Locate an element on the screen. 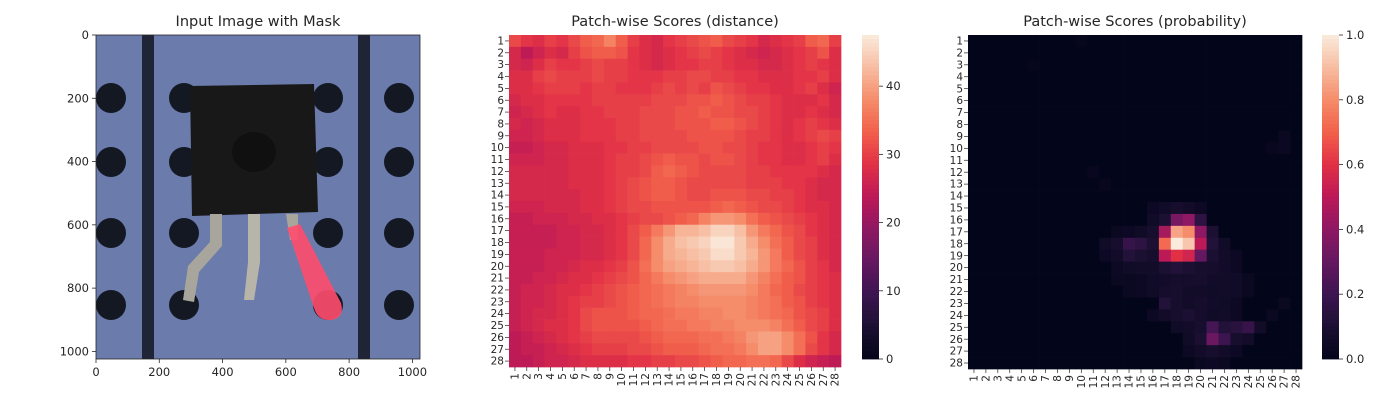 Image resolution: width=1400 pixels, height=400 pixels. x-tick-label: 20 is located at coordinates (741, 379).